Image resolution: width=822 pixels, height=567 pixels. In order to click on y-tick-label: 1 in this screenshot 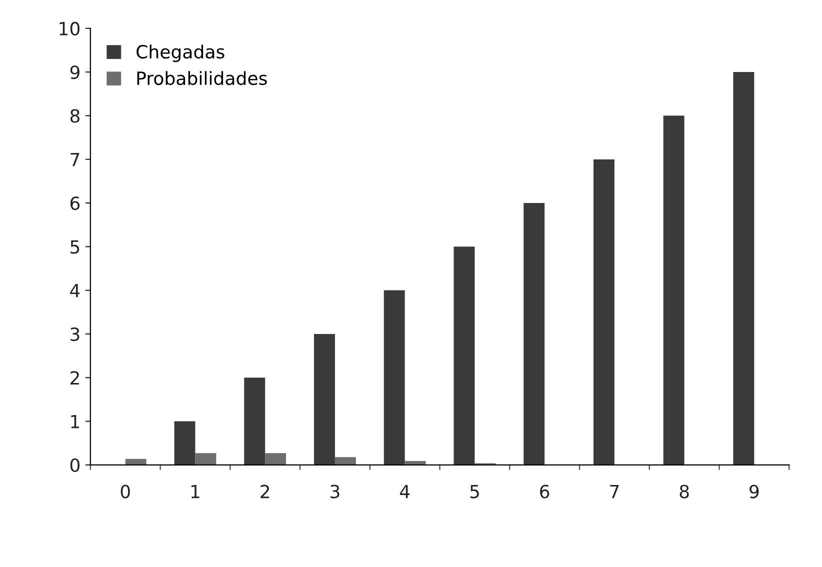, I will do `click(75, 421)`.